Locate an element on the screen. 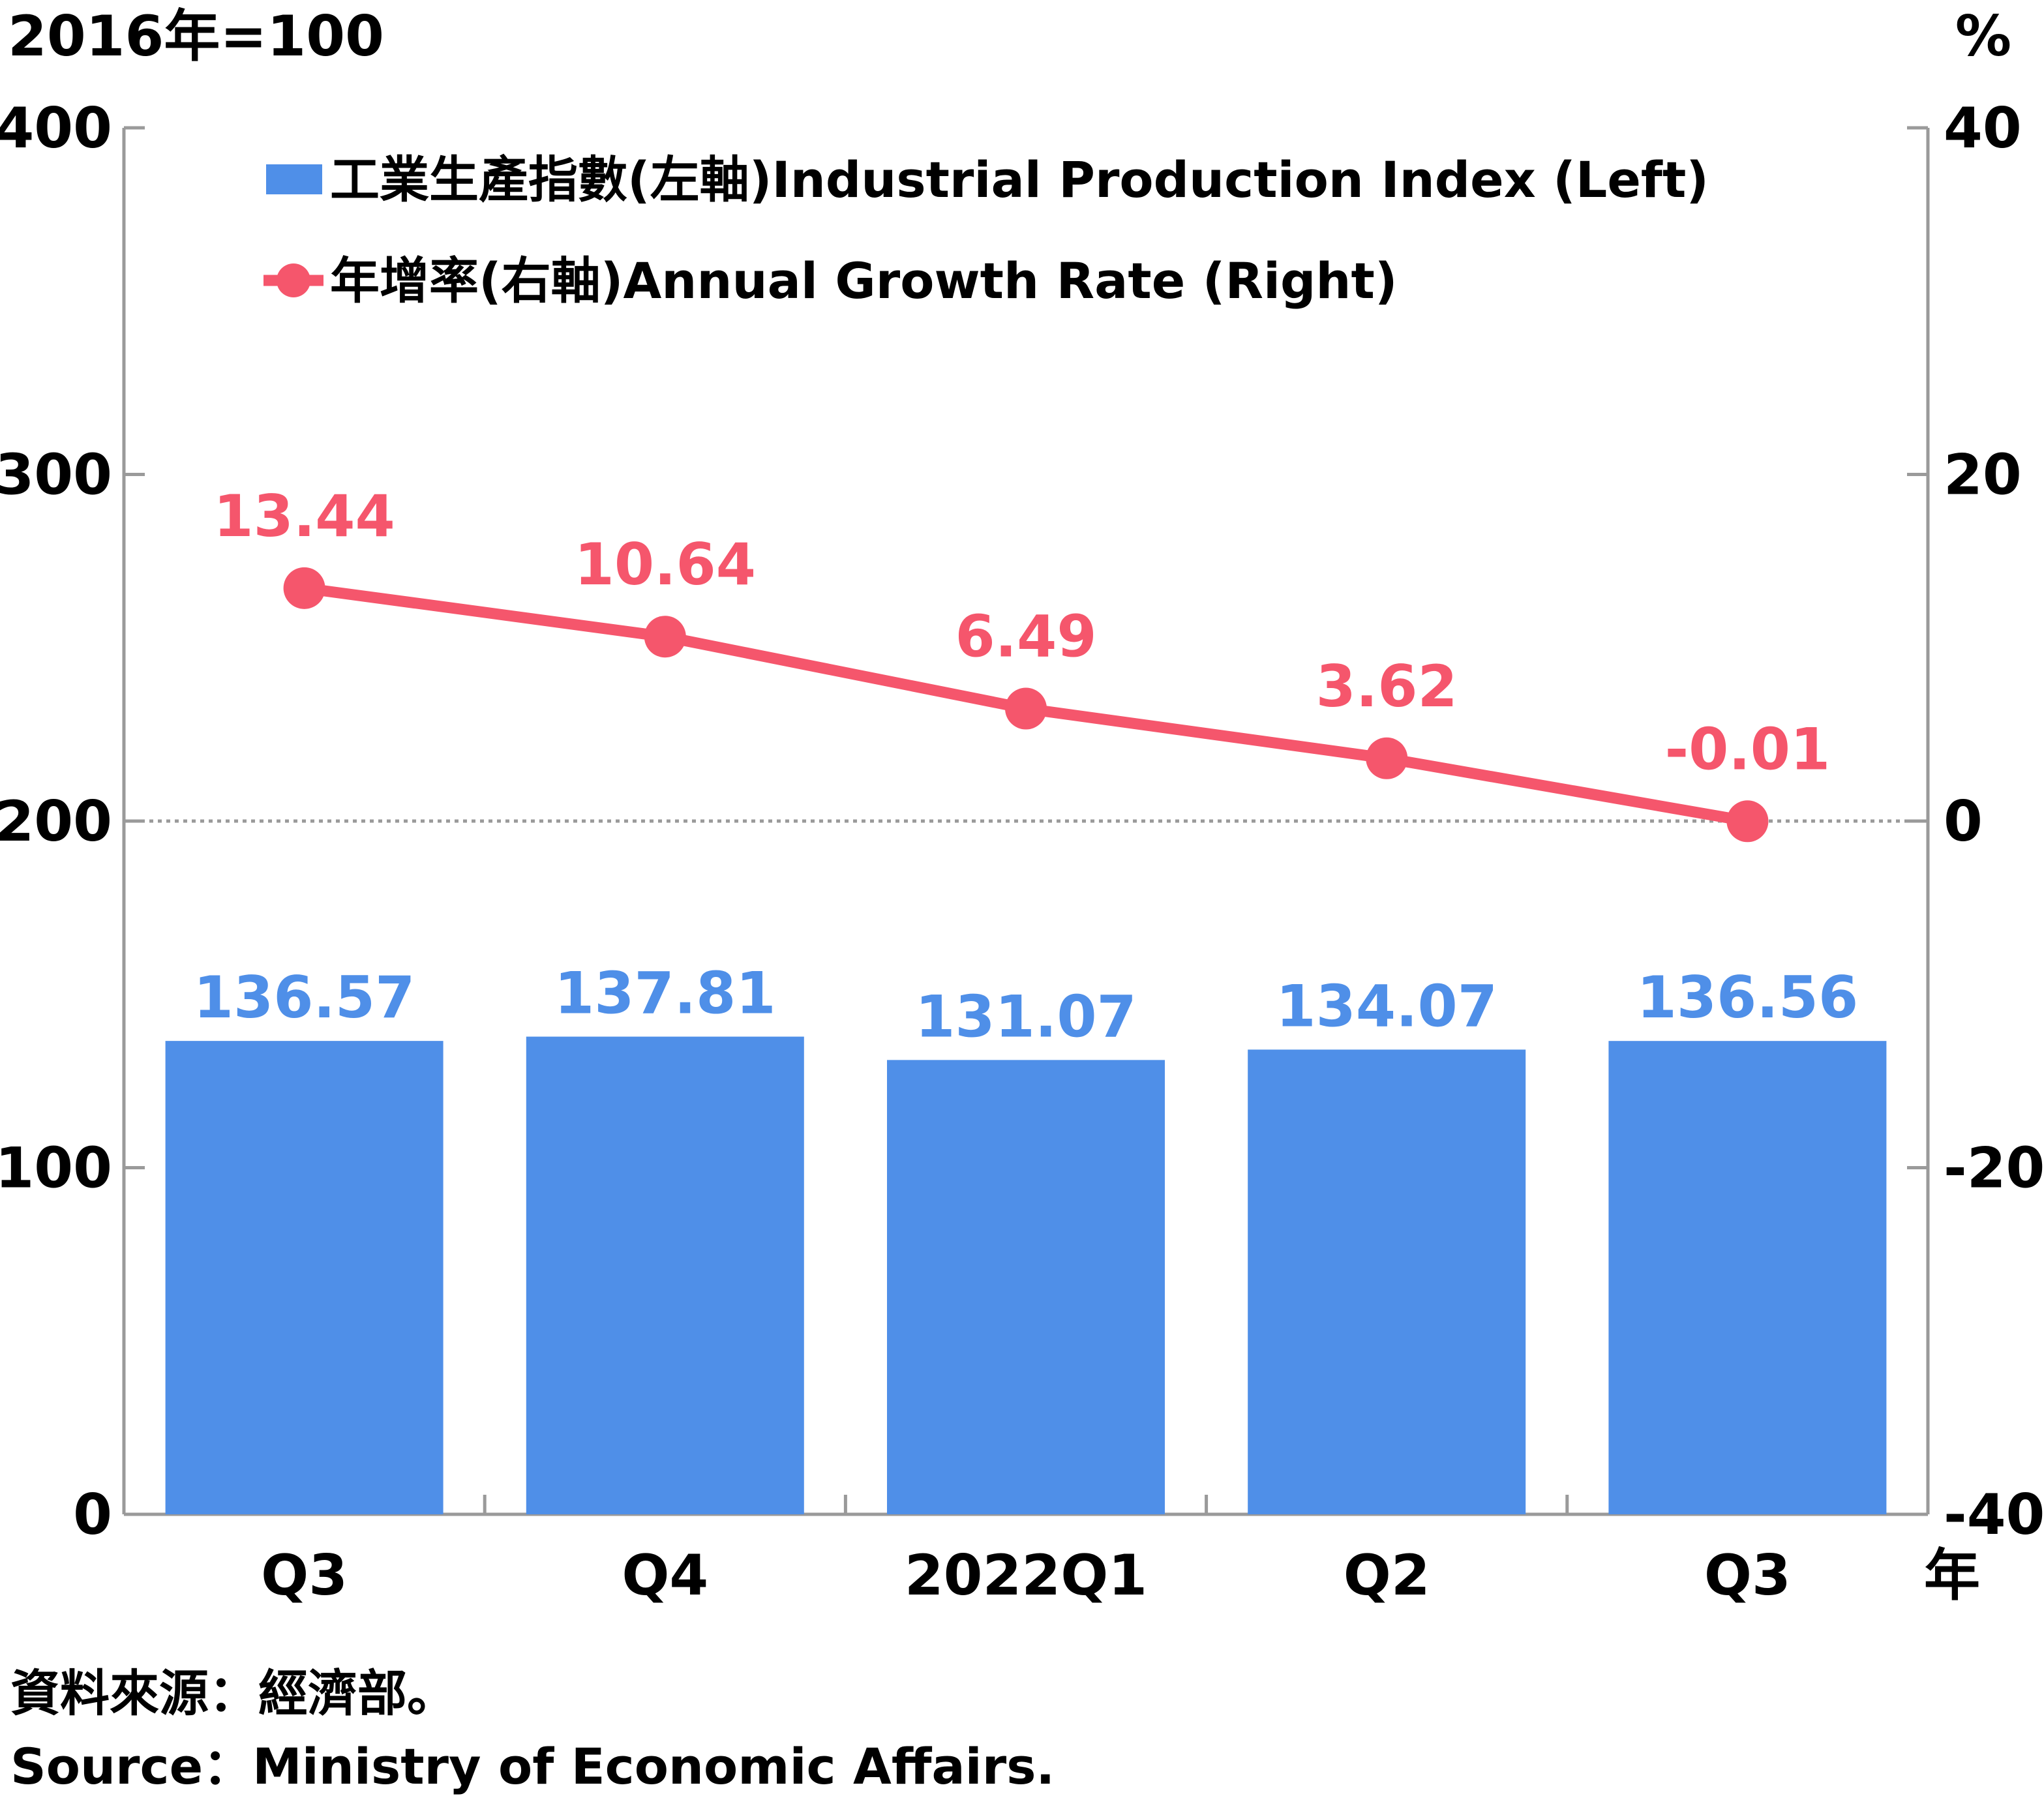 This screenshot has width=2044, height=1798. bar-value-label: 134.07 is located at coordinates (1386, 1006).